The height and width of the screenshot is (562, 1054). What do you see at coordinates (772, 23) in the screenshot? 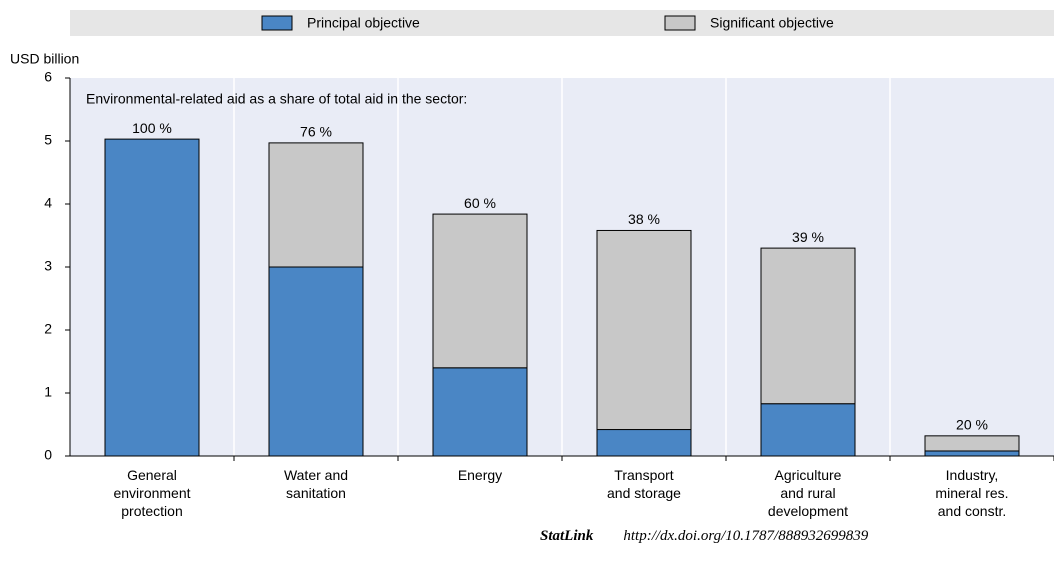
I see `legend-label: Significant objective` at bounding box center [772, 23].